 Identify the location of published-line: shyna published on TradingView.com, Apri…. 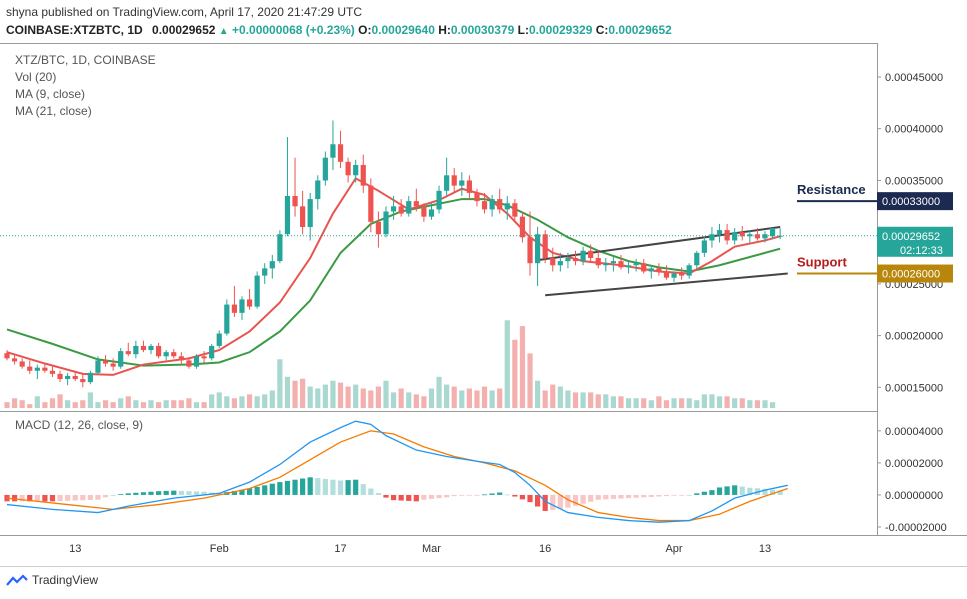
(184, 12).